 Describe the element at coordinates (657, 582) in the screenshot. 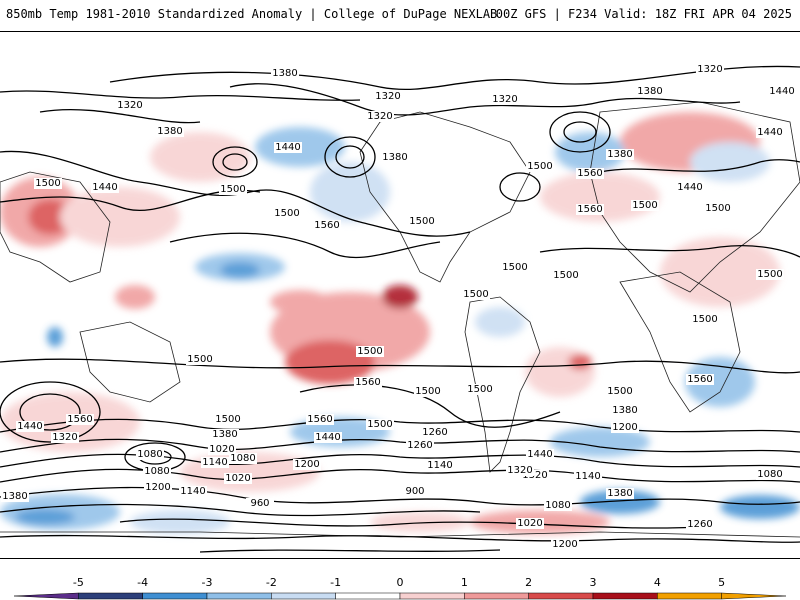

I see `colorbar-tick-label: 4` at that location.